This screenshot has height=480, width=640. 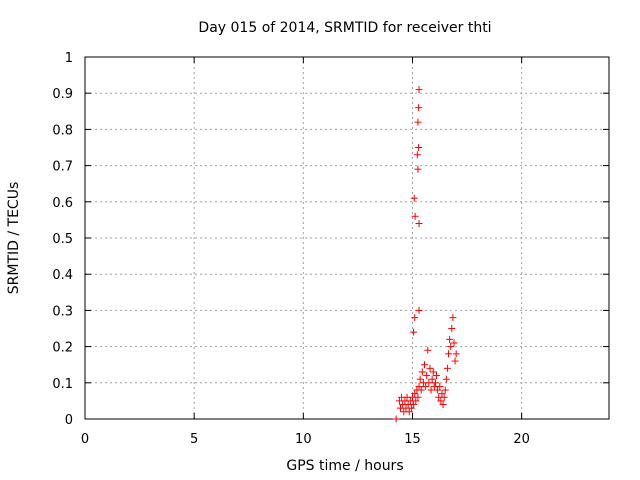 I want to click on x-axis-label: GPS time / hours, so click(x=344, y=466).